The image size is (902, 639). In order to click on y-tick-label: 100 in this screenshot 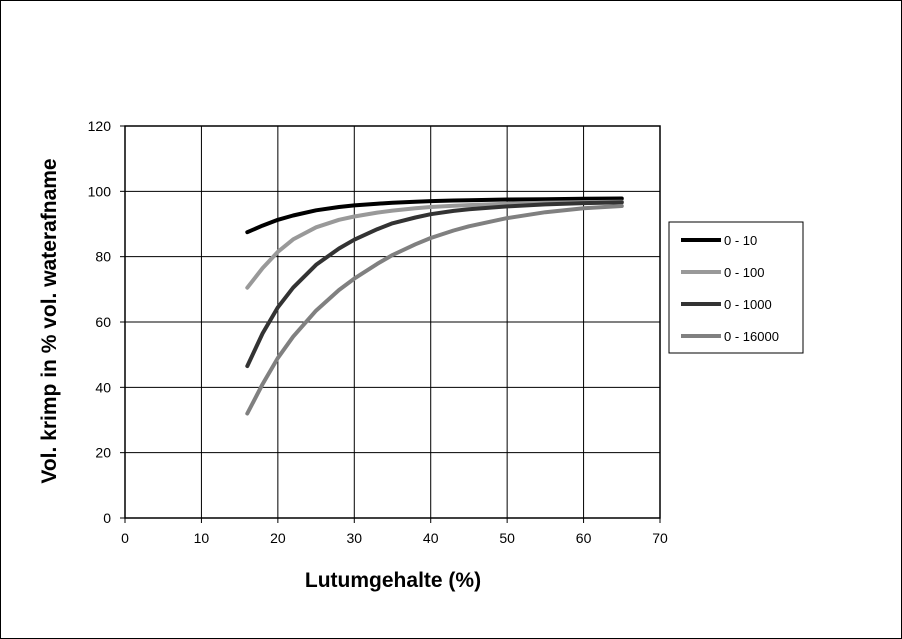, I will do `click(100, 191)`.